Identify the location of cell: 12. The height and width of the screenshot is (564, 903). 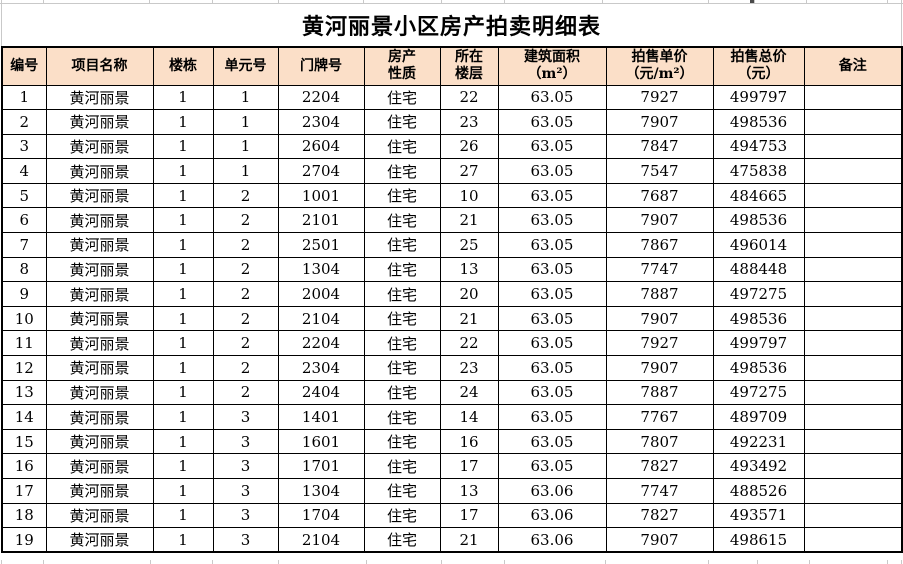
(24, 368).